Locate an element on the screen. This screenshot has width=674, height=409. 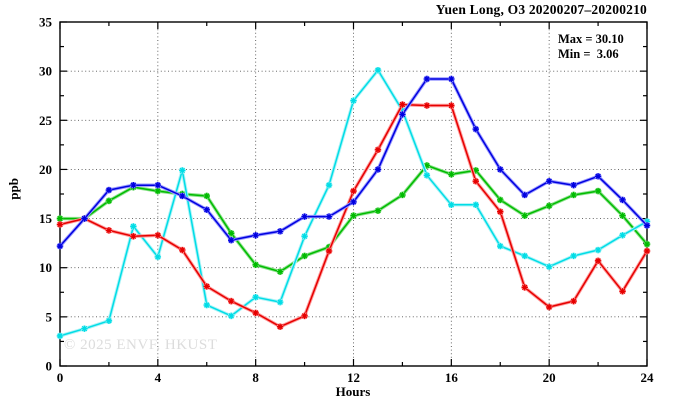
x-tick-label: 16 is located at coordinates (452, 377).